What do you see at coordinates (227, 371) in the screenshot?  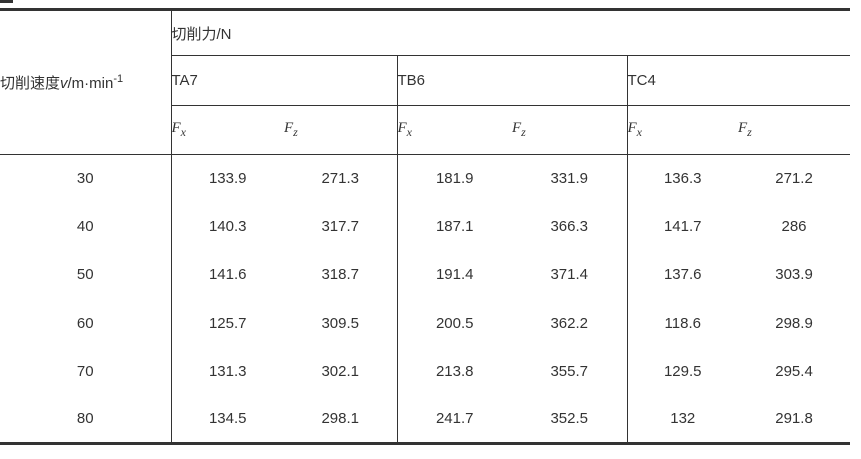 I see `force-value-cell: 131.3` at bounding box center [227, 371].